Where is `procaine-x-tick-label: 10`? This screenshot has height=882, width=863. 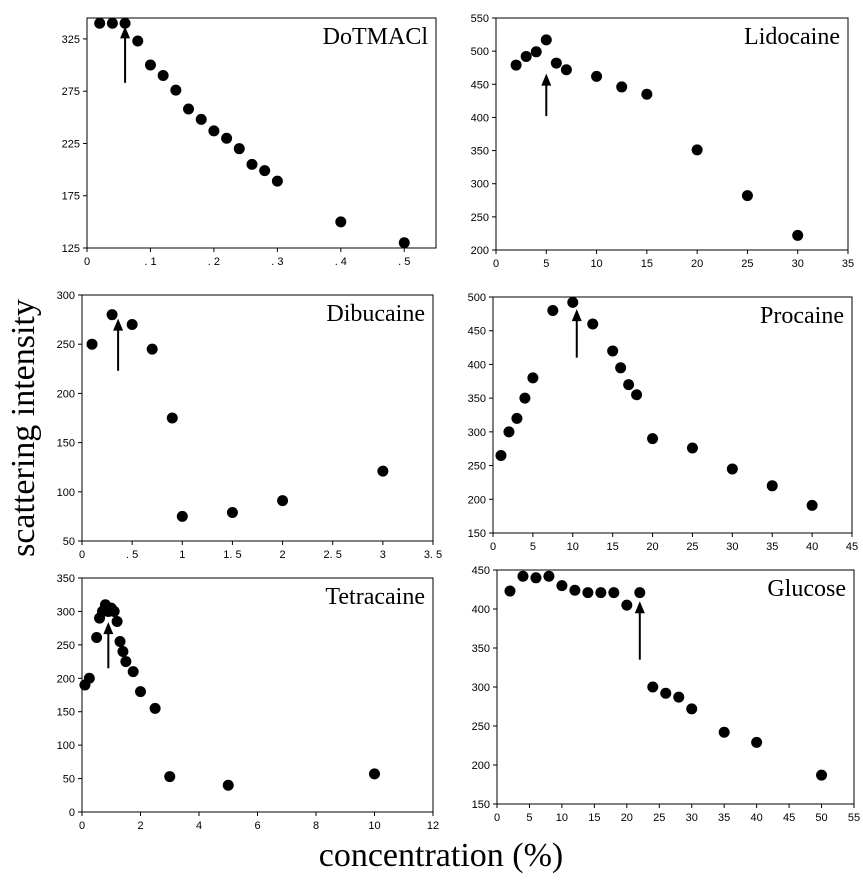
procaine-x-tick-label: 10 is located at coordinates (573, 547).